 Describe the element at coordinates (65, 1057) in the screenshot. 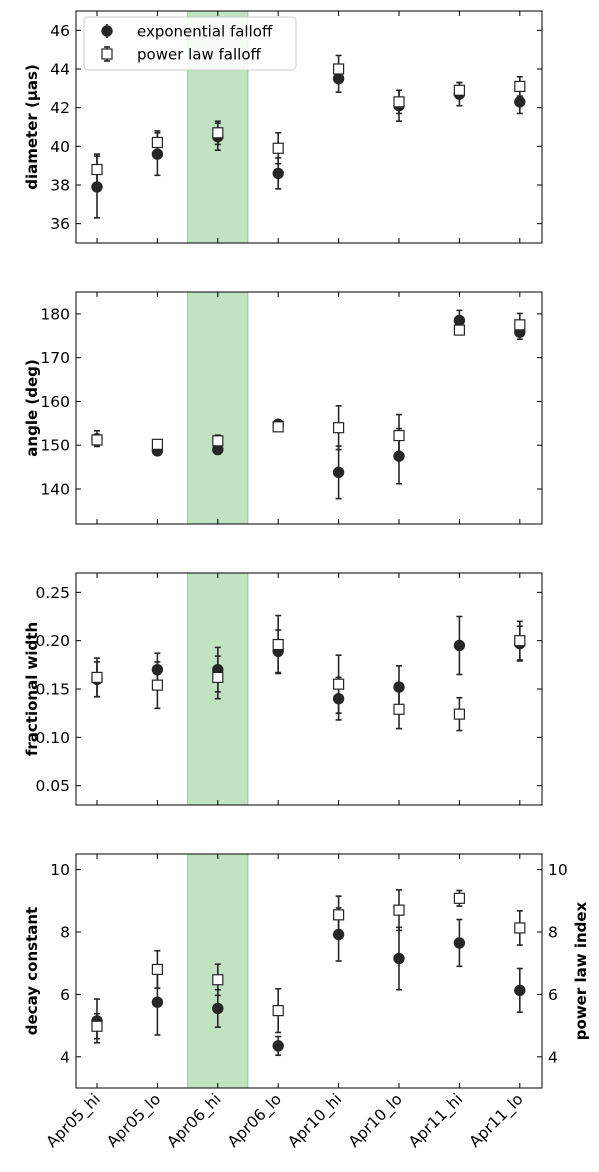

I see `y-tick-label: 4` at that location.